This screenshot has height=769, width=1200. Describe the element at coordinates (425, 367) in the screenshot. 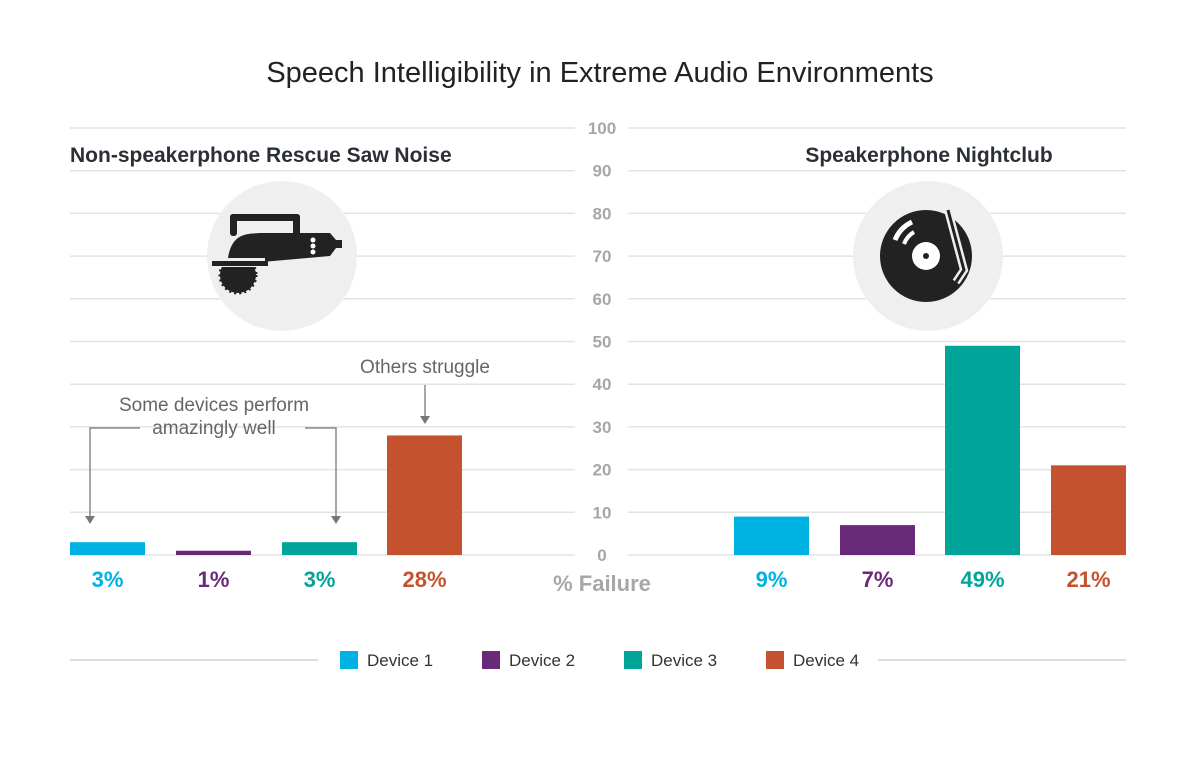

I see `annotation-text: Others struggle` at that location.